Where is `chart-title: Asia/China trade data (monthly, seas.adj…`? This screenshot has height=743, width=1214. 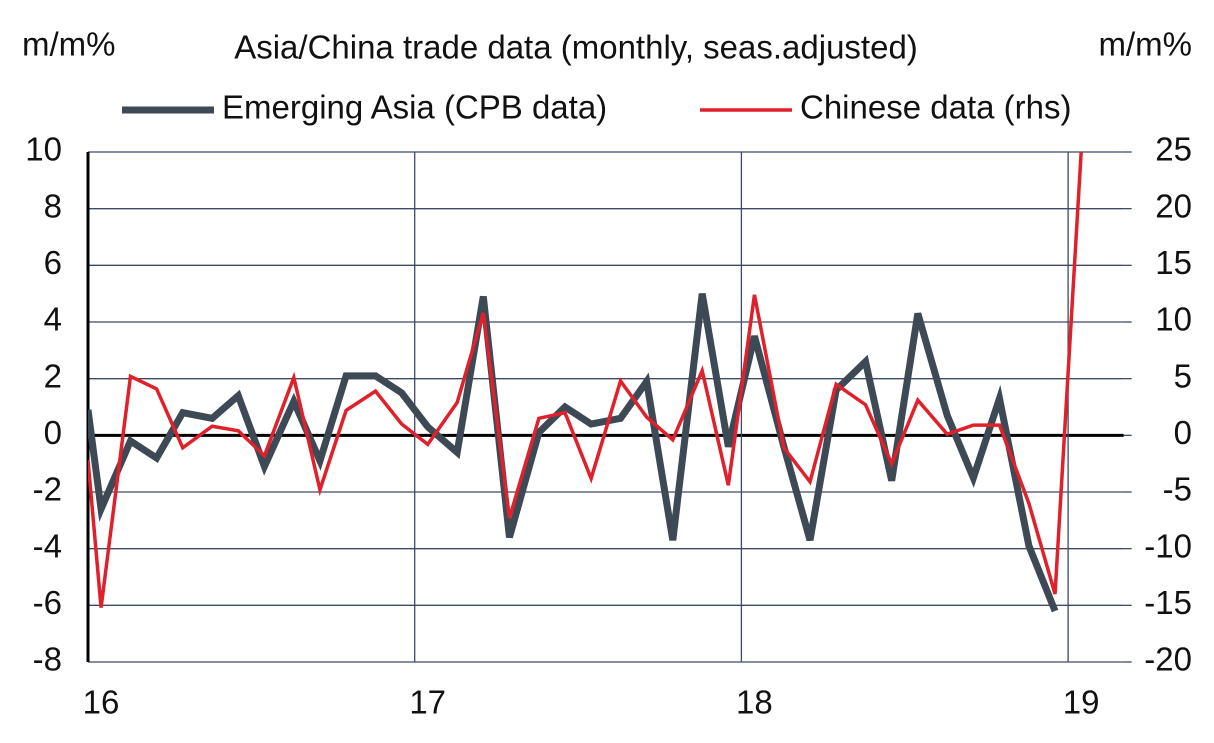 chart-title: Asia/China trade data (monthly, seas.adj… is located at coordinates (576, 47).